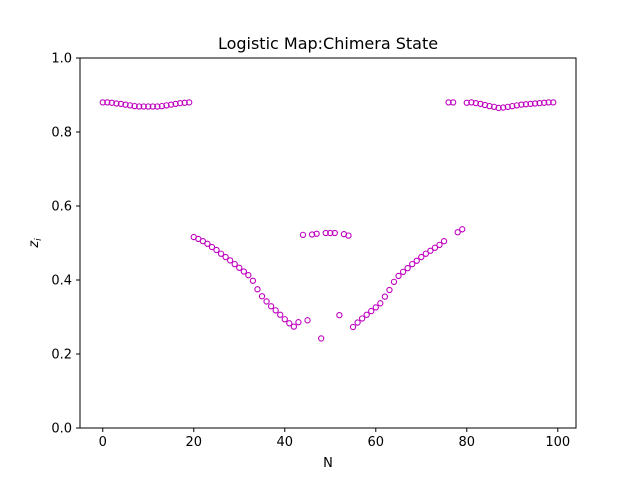 This screenshot has width=640, height=480. I want to click on x-tick-label: 80, so click(467, 442).